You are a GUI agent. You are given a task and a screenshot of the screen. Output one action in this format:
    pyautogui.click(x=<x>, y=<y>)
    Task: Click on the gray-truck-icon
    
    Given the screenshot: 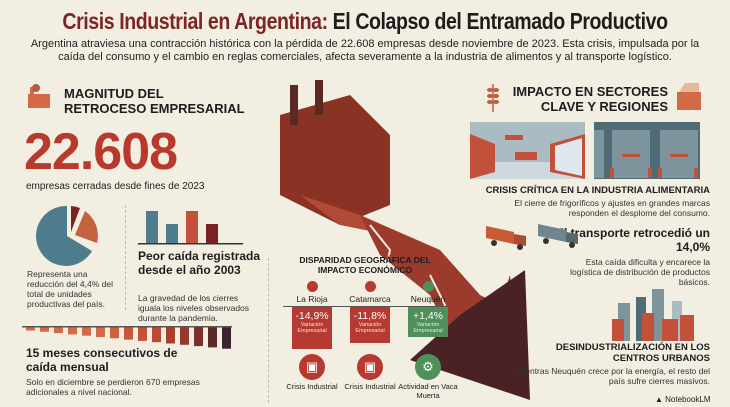 What is the action you would take?
    pyautogui.click(x=558, y=236)
    